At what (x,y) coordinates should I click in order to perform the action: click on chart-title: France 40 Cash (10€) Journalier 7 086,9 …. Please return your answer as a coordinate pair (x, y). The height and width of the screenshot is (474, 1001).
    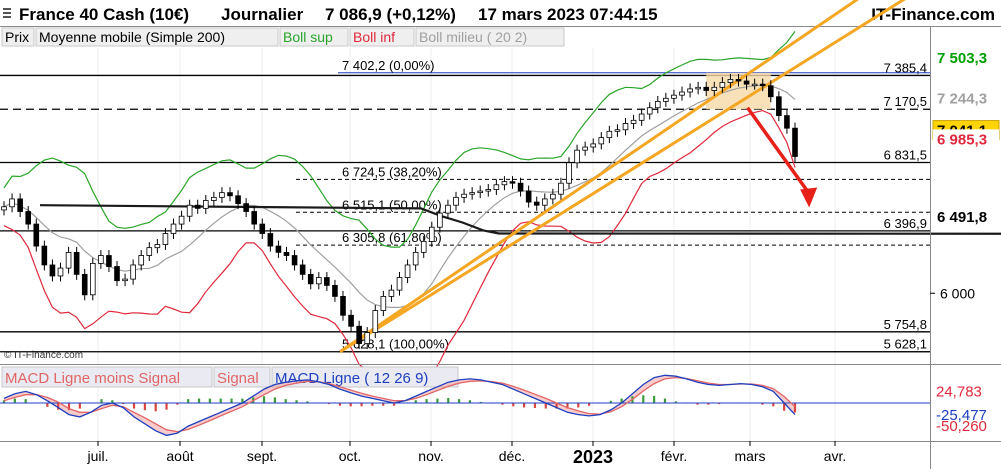
    Looking at the image, I should click on (499, 14).